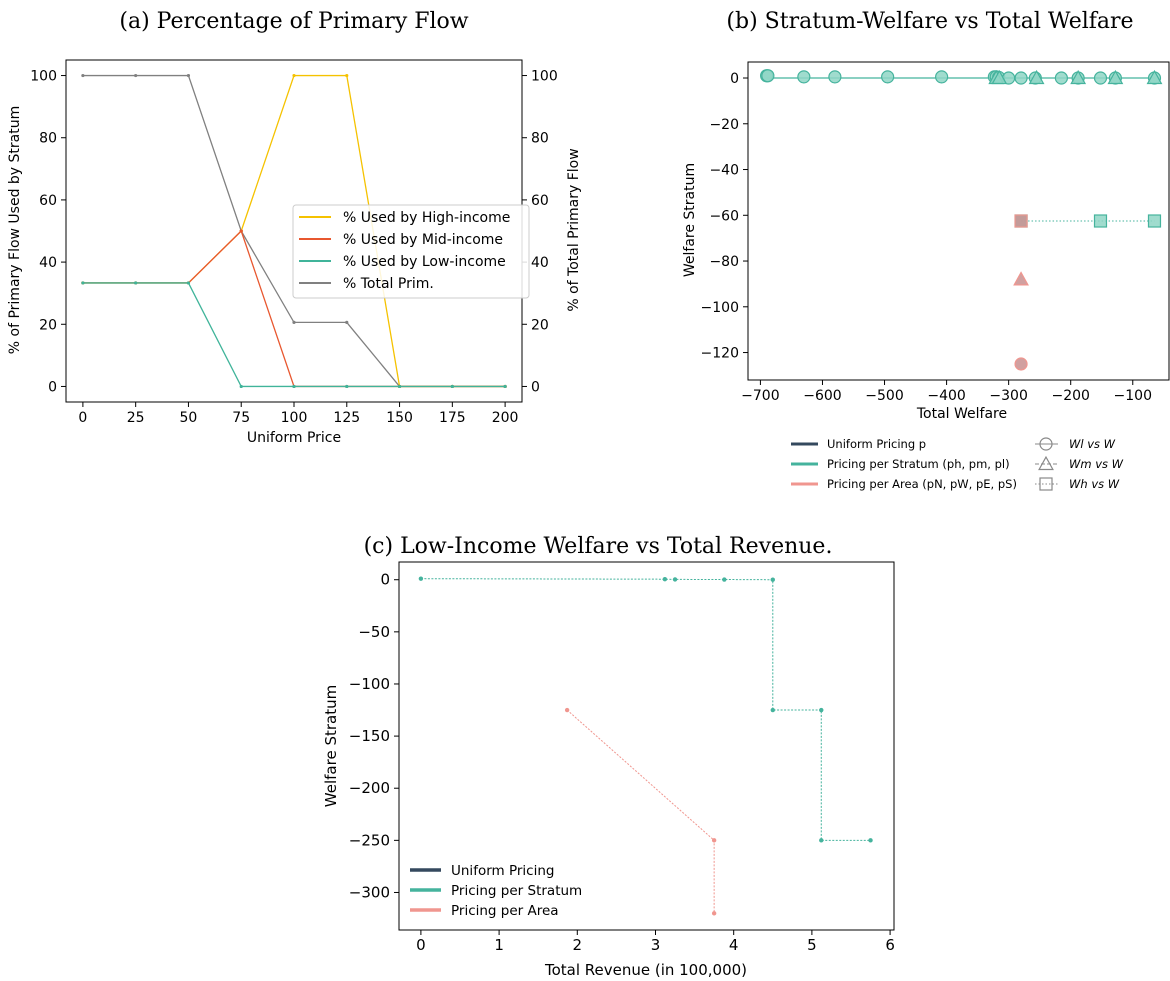  Describe the element at coordinates (241, 418) in the screenshot. I see `panel-a-xtick-label: 75` at that location.